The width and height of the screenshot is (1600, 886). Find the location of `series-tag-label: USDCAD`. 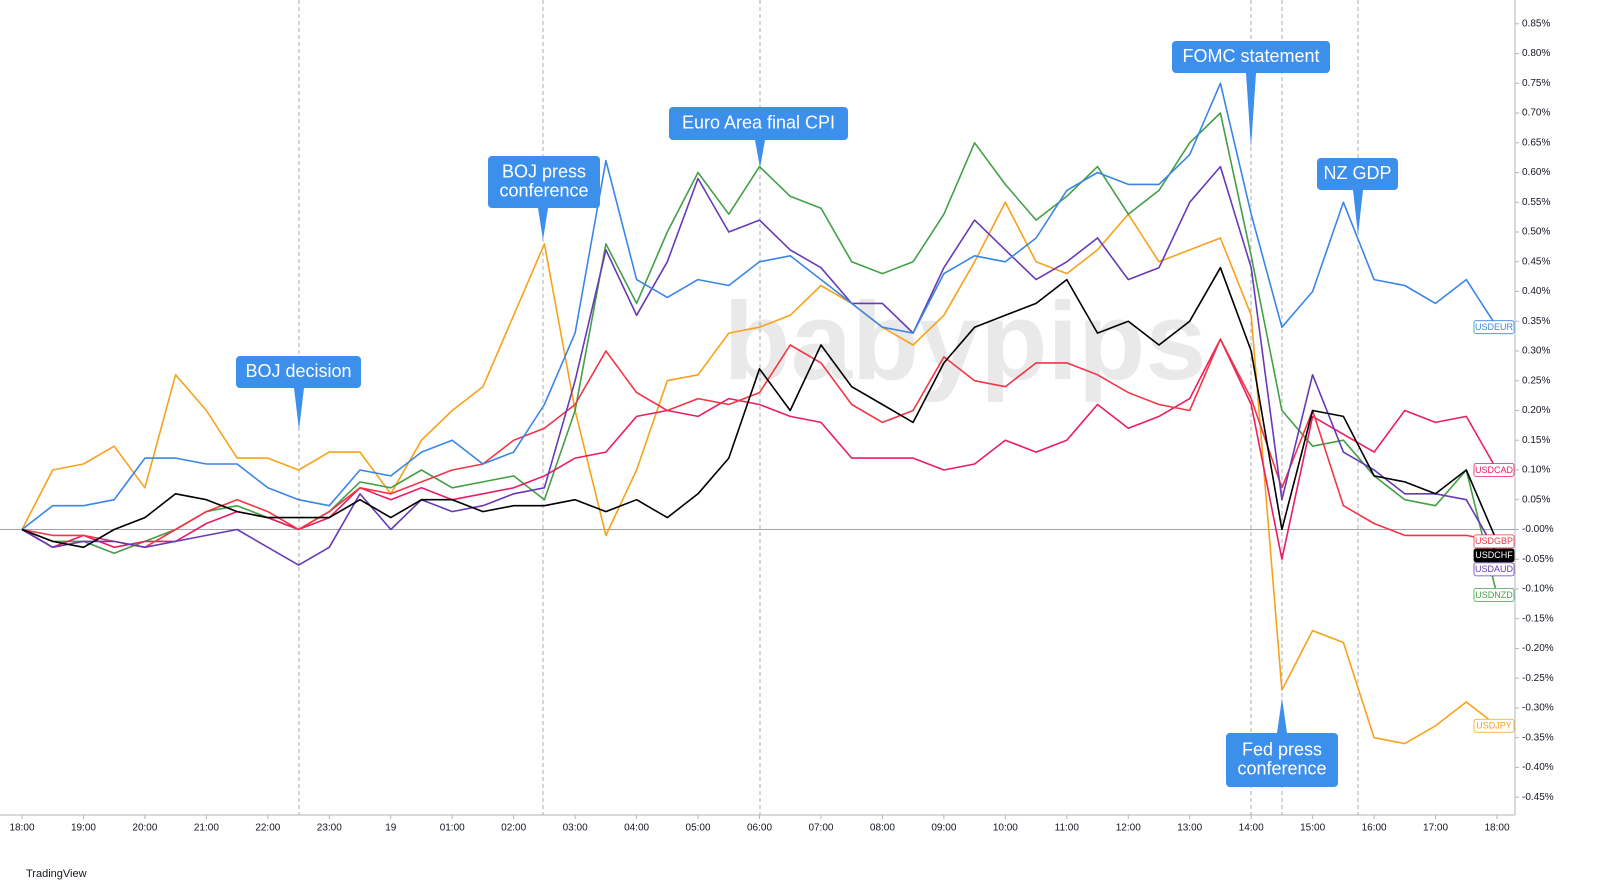

series-tag-label: USDCAD is located at coordinates (1494, 470).